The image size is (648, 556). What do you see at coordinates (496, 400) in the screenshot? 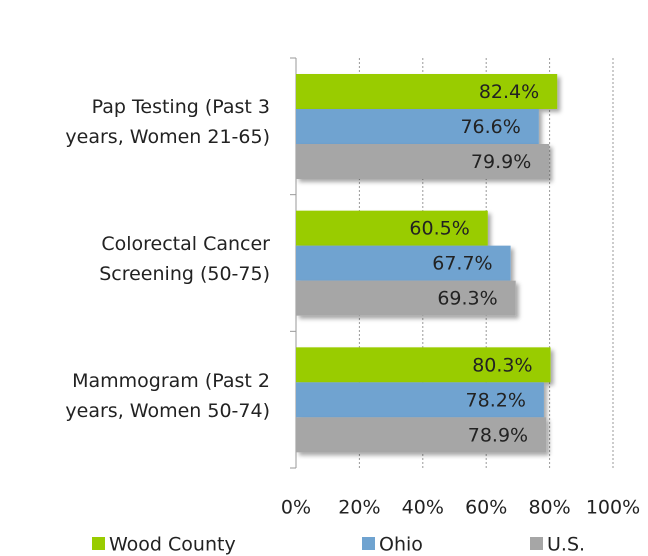
I see `data-label: 78.2%` at bounding box center [496, 400].